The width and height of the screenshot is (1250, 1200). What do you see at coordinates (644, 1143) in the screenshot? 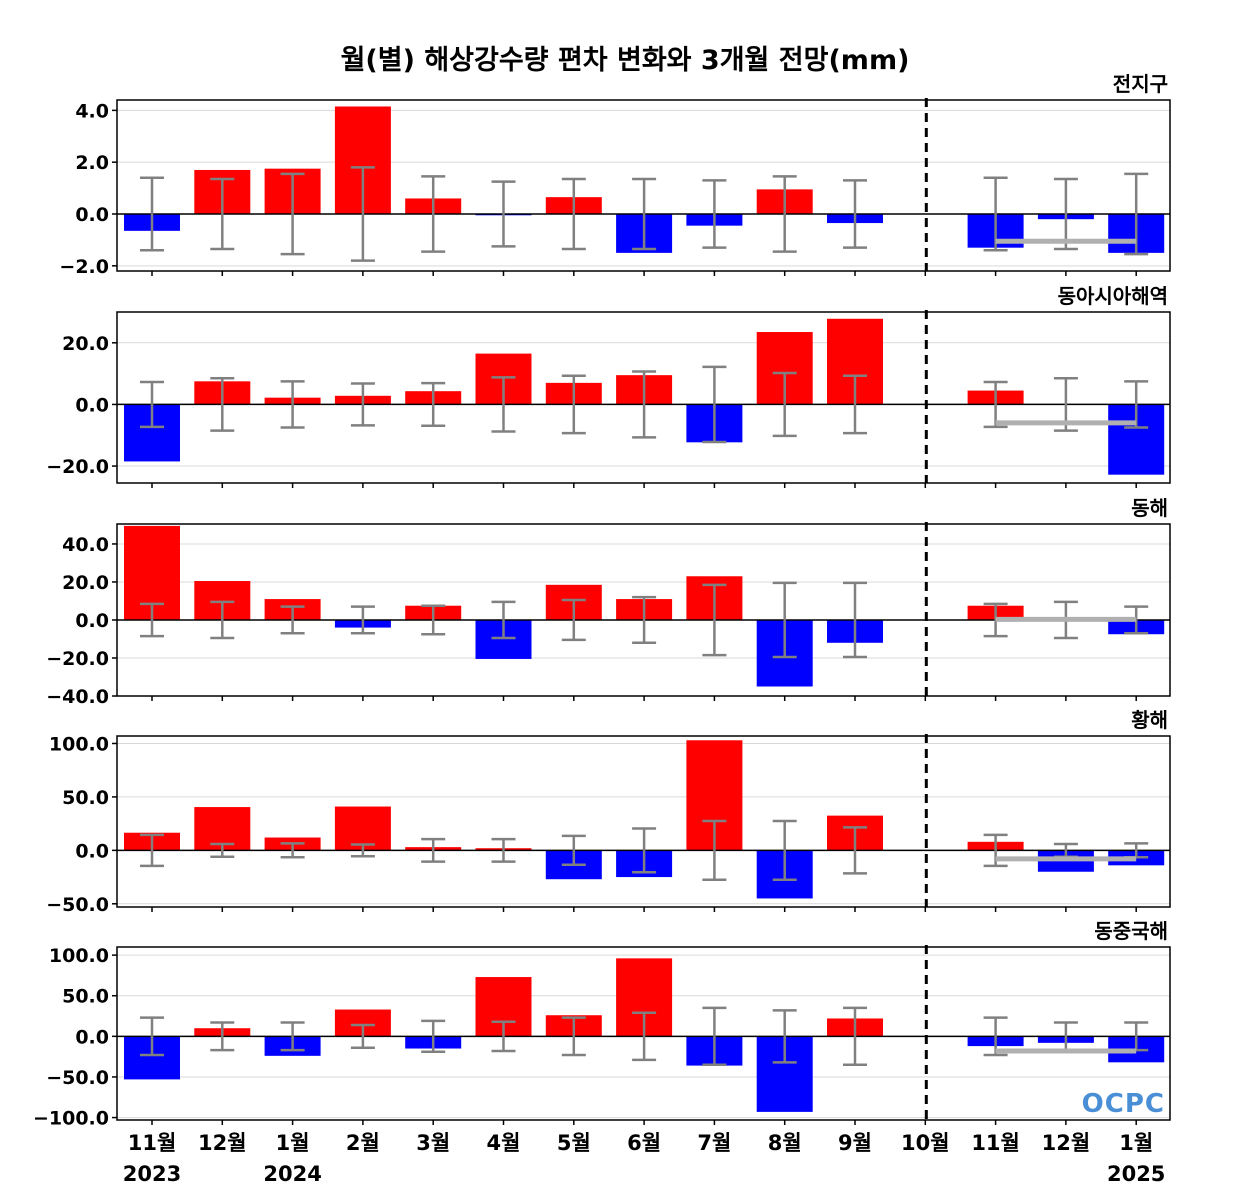
I see `x-tick-label-month: 6월` at bounding box center [644, 1143].